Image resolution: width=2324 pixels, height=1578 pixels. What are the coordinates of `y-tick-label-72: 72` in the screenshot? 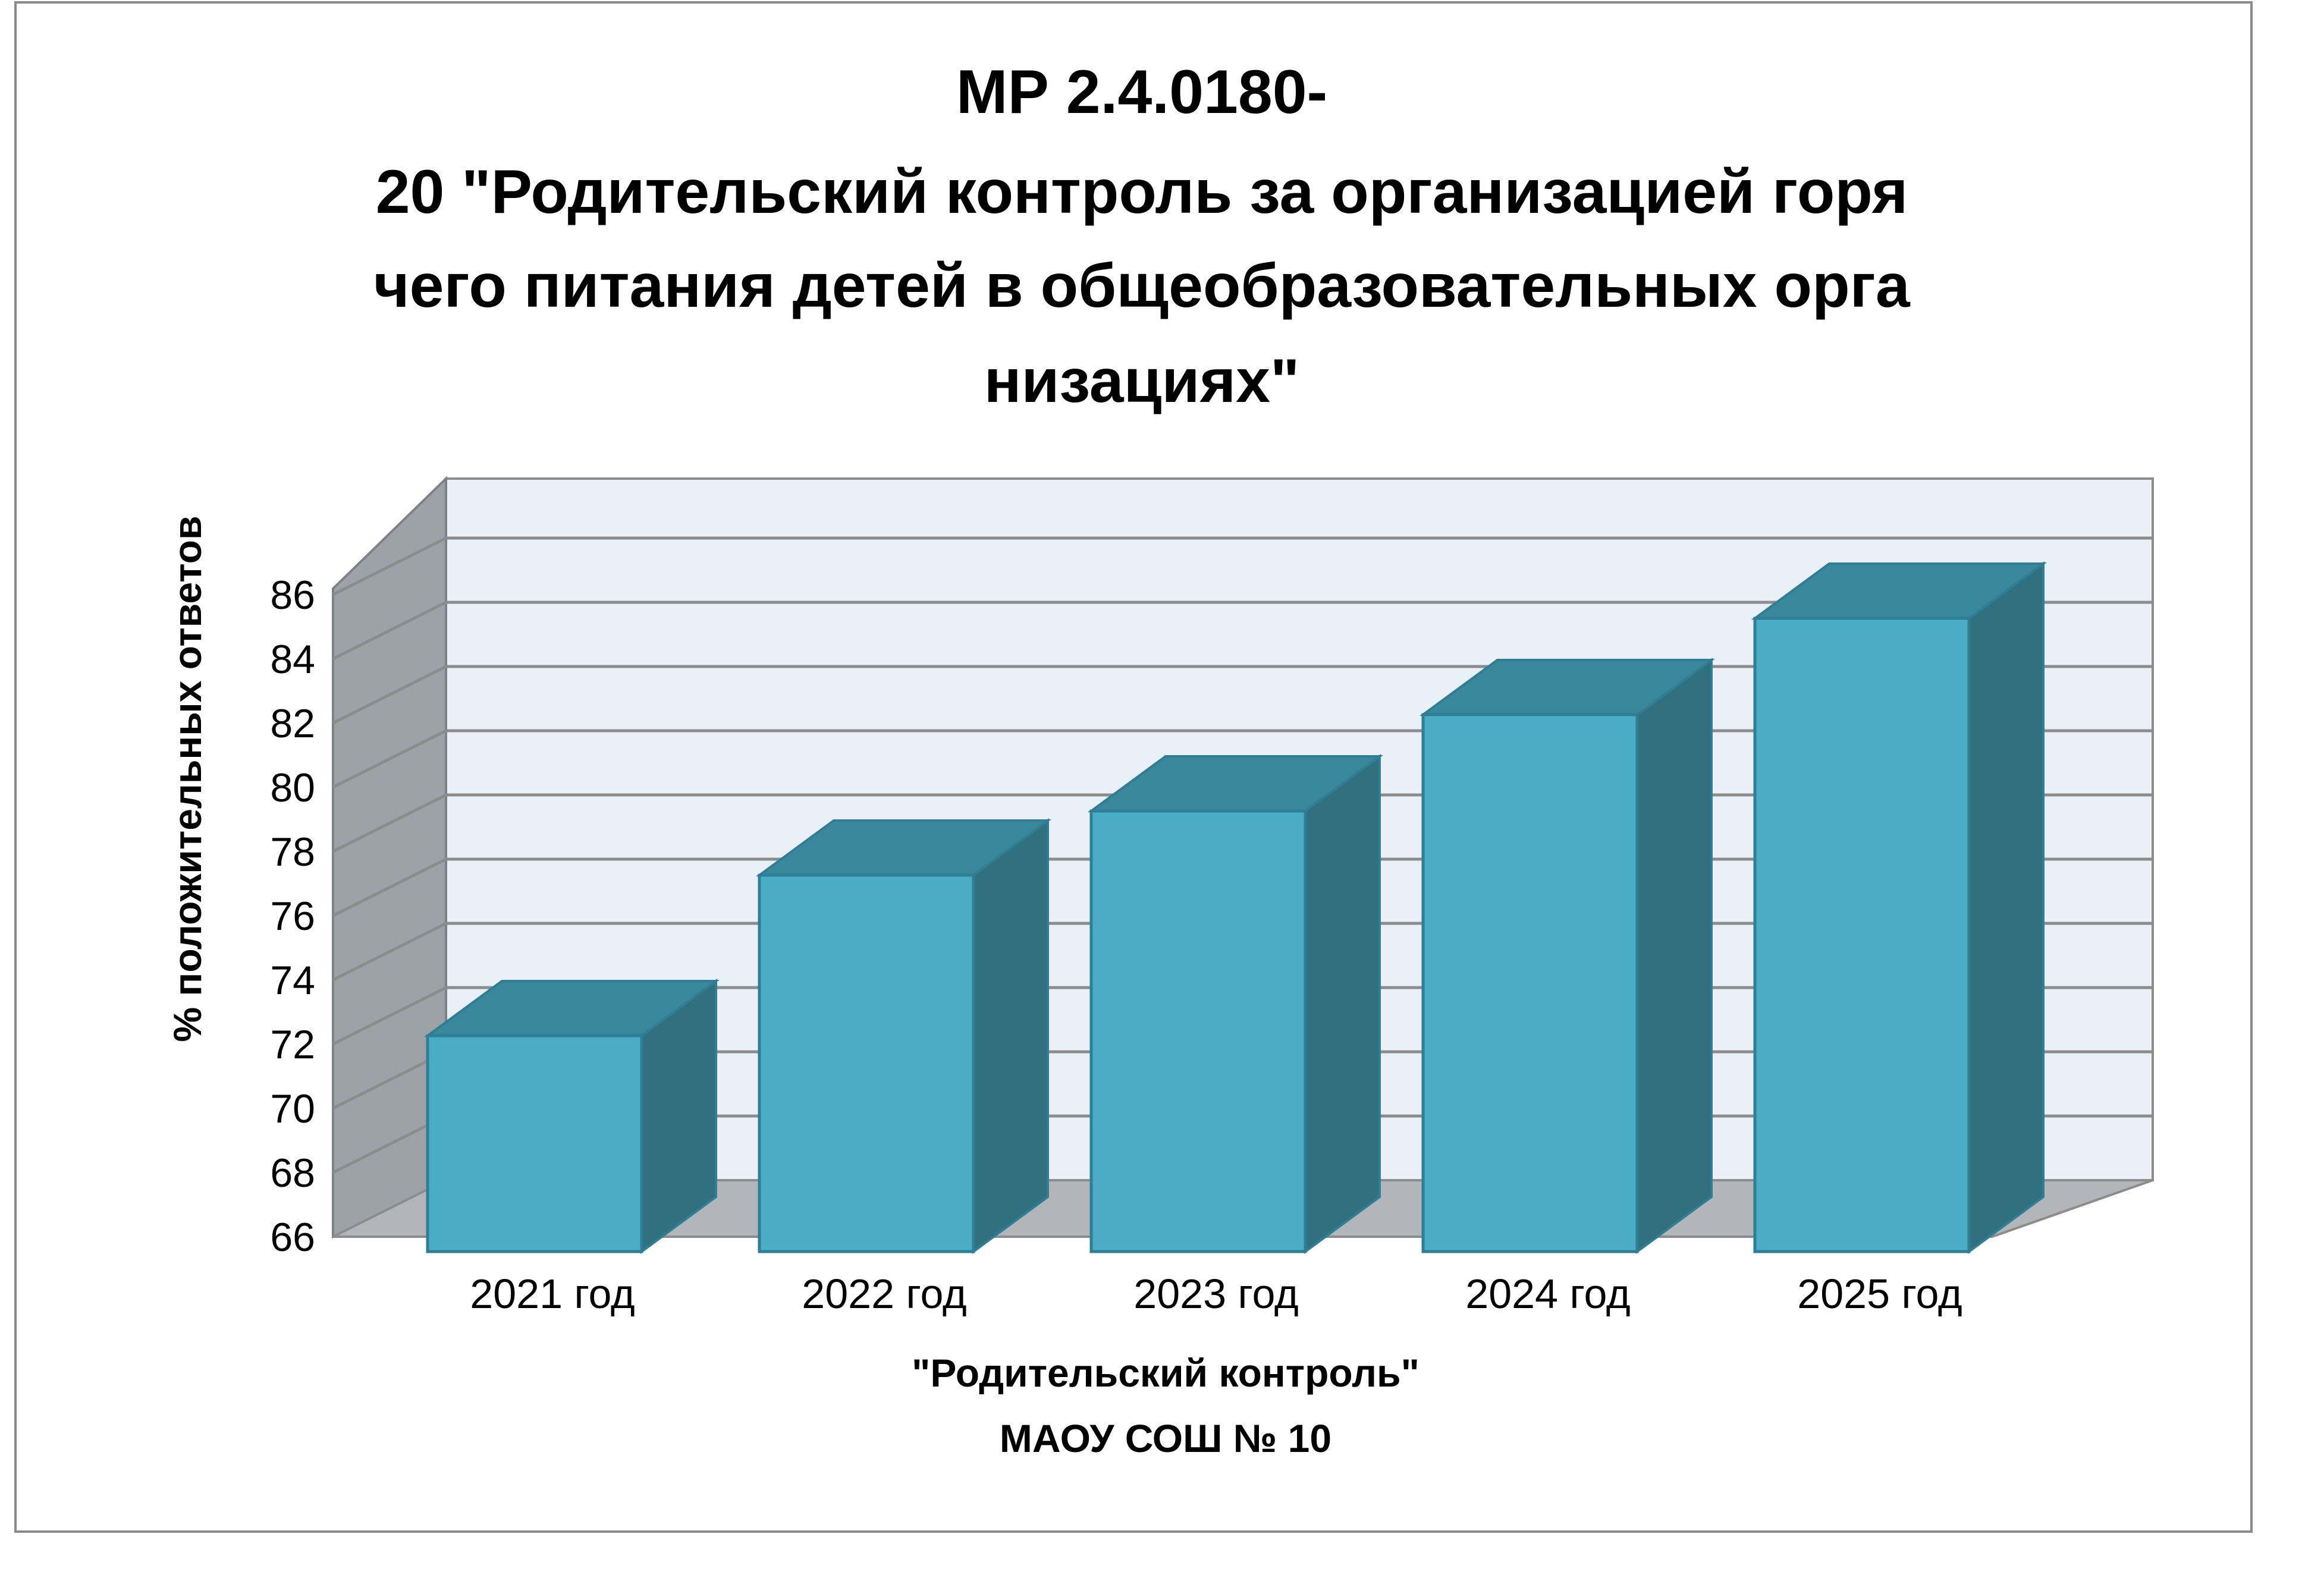 It's located at (292, 1044).